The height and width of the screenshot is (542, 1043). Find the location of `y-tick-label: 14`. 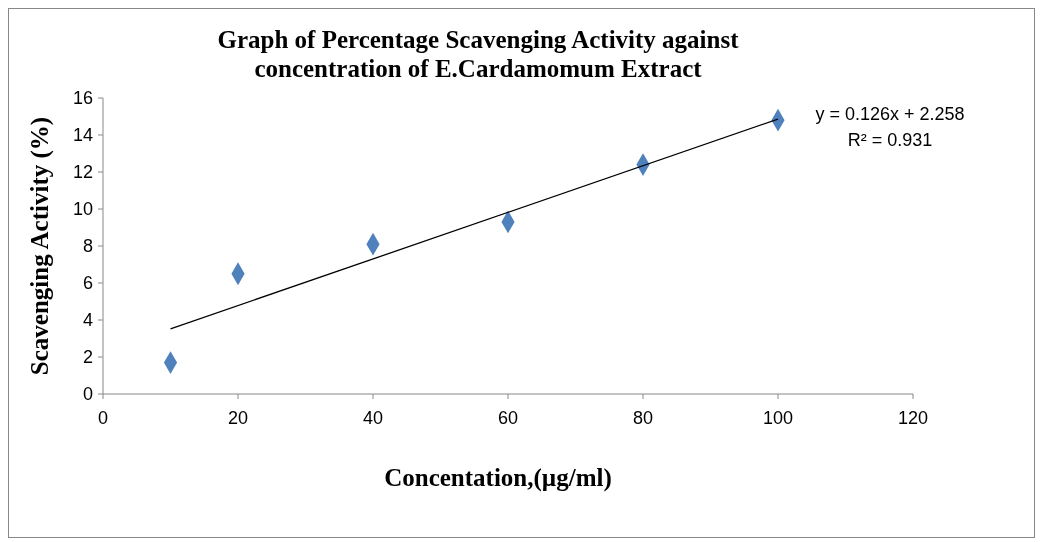

y-tick-label: 14 is located at coordinates (82, 135).